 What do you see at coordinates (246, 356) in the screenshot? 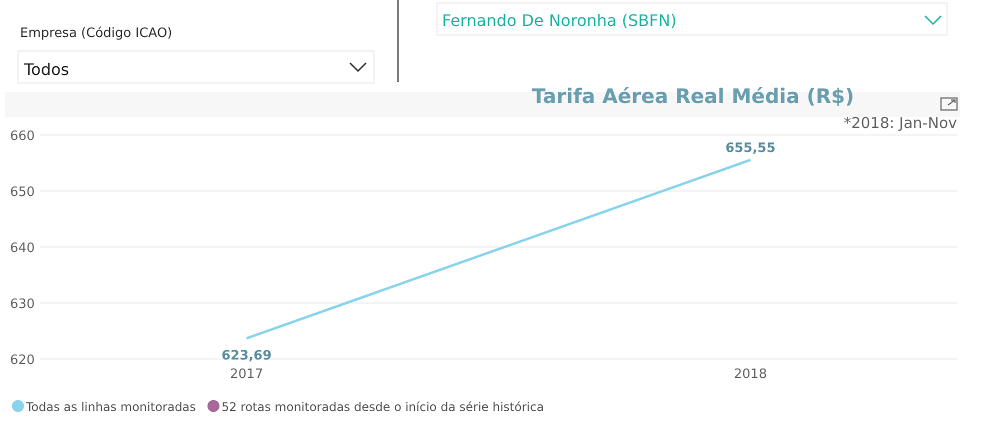
I see `data-label: 623,69` at bounding box center [246, 356].